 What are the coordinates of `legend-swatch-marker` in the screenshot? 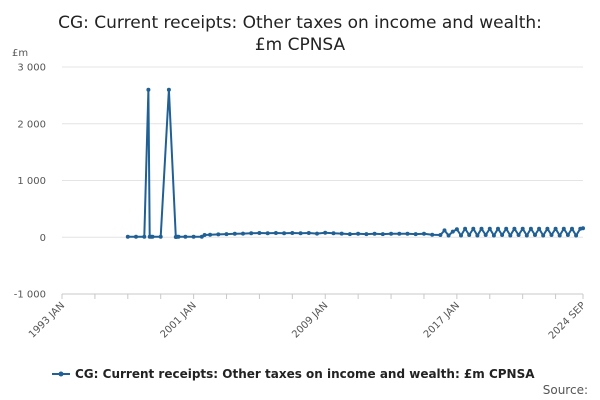 It's located at (61, 374).